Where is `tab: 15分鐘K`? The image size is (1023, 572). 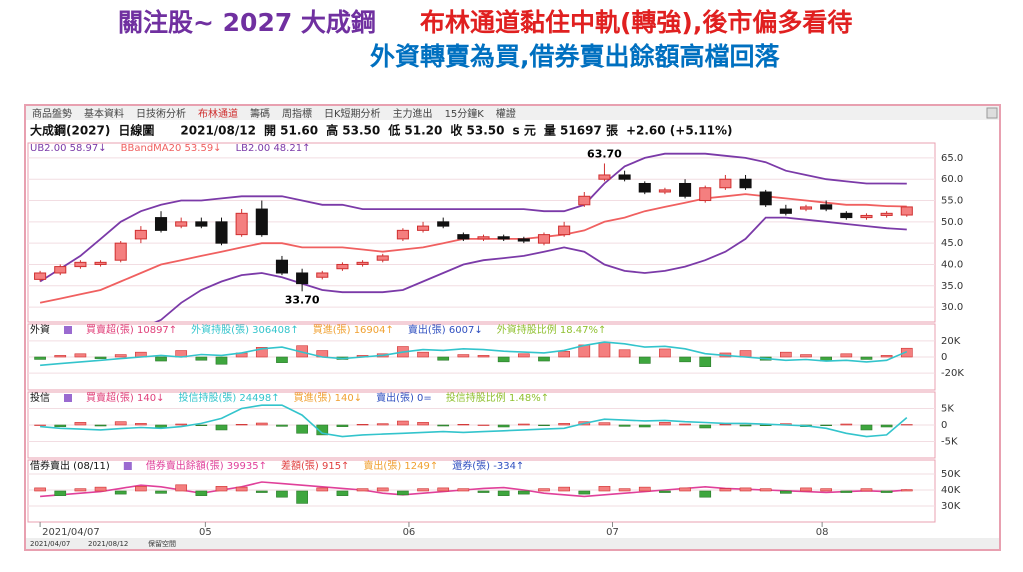
tab: 15分鐘K is located at coordinates (465, 113).